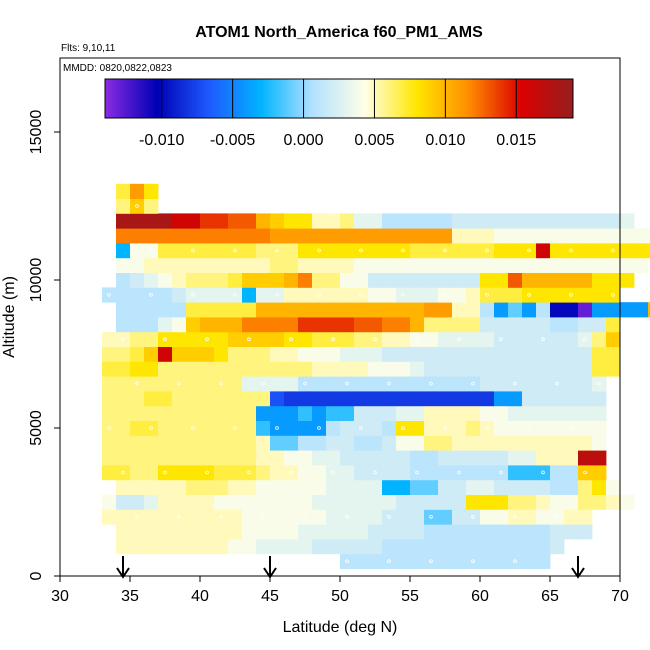  Describe the element at coordinates (36, 428) in the screenshot. I see `y-tick-label: 5000` at that location.